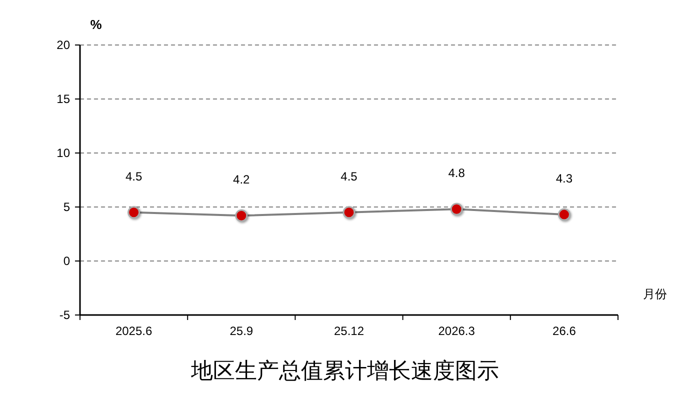 This screenshot has width=690, height=398. What do you see at coordinates (241, 179) in the screenshot?
I see `data-label: 4.2` at bounding box center [241, 179].